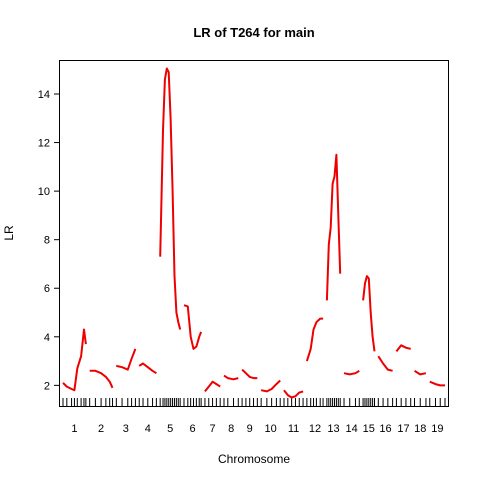 This screenshot has height=480, width=480. Describe the element at coordinates (231, 429) in the screenshot. I see `x-tick-label: 8` at that location.